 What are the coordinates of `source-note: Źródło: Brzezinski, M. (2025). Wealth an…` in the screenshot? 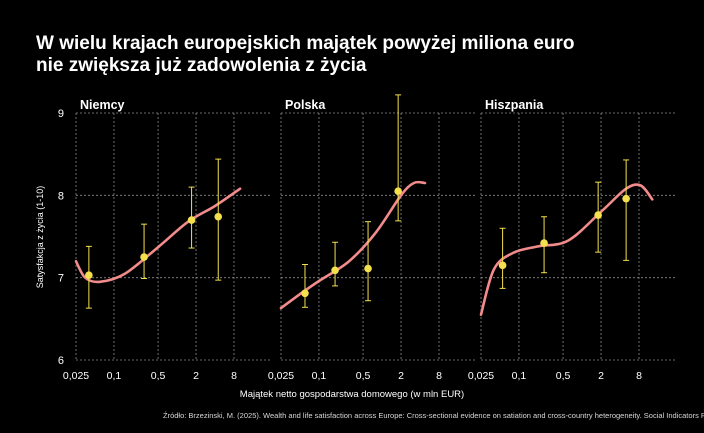 It's located at (433, 415).